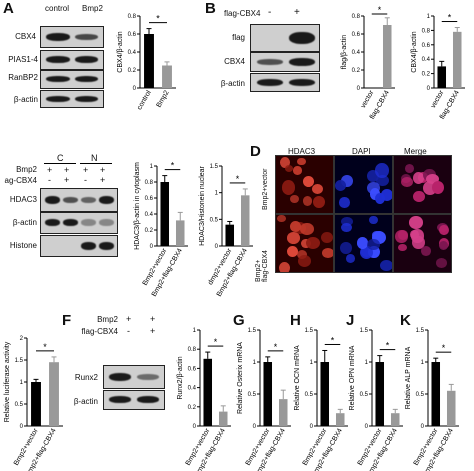  I want to click on panel-label-j: J, so click(350, 320).